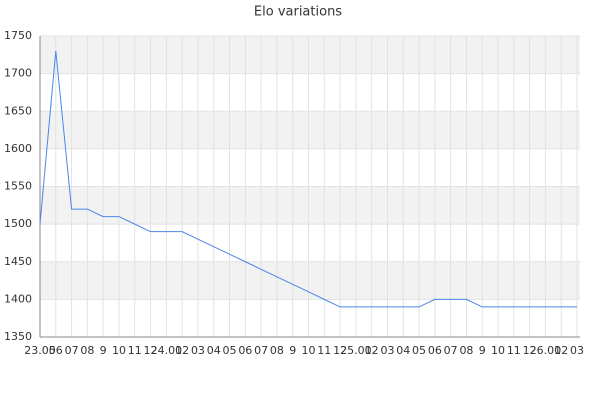 Image resolution: width=600 pixels, height=400 pixels. Describe the element at coordinates (18, 186) in the screenshot. I see `y-tick-label: 1550` at that location.